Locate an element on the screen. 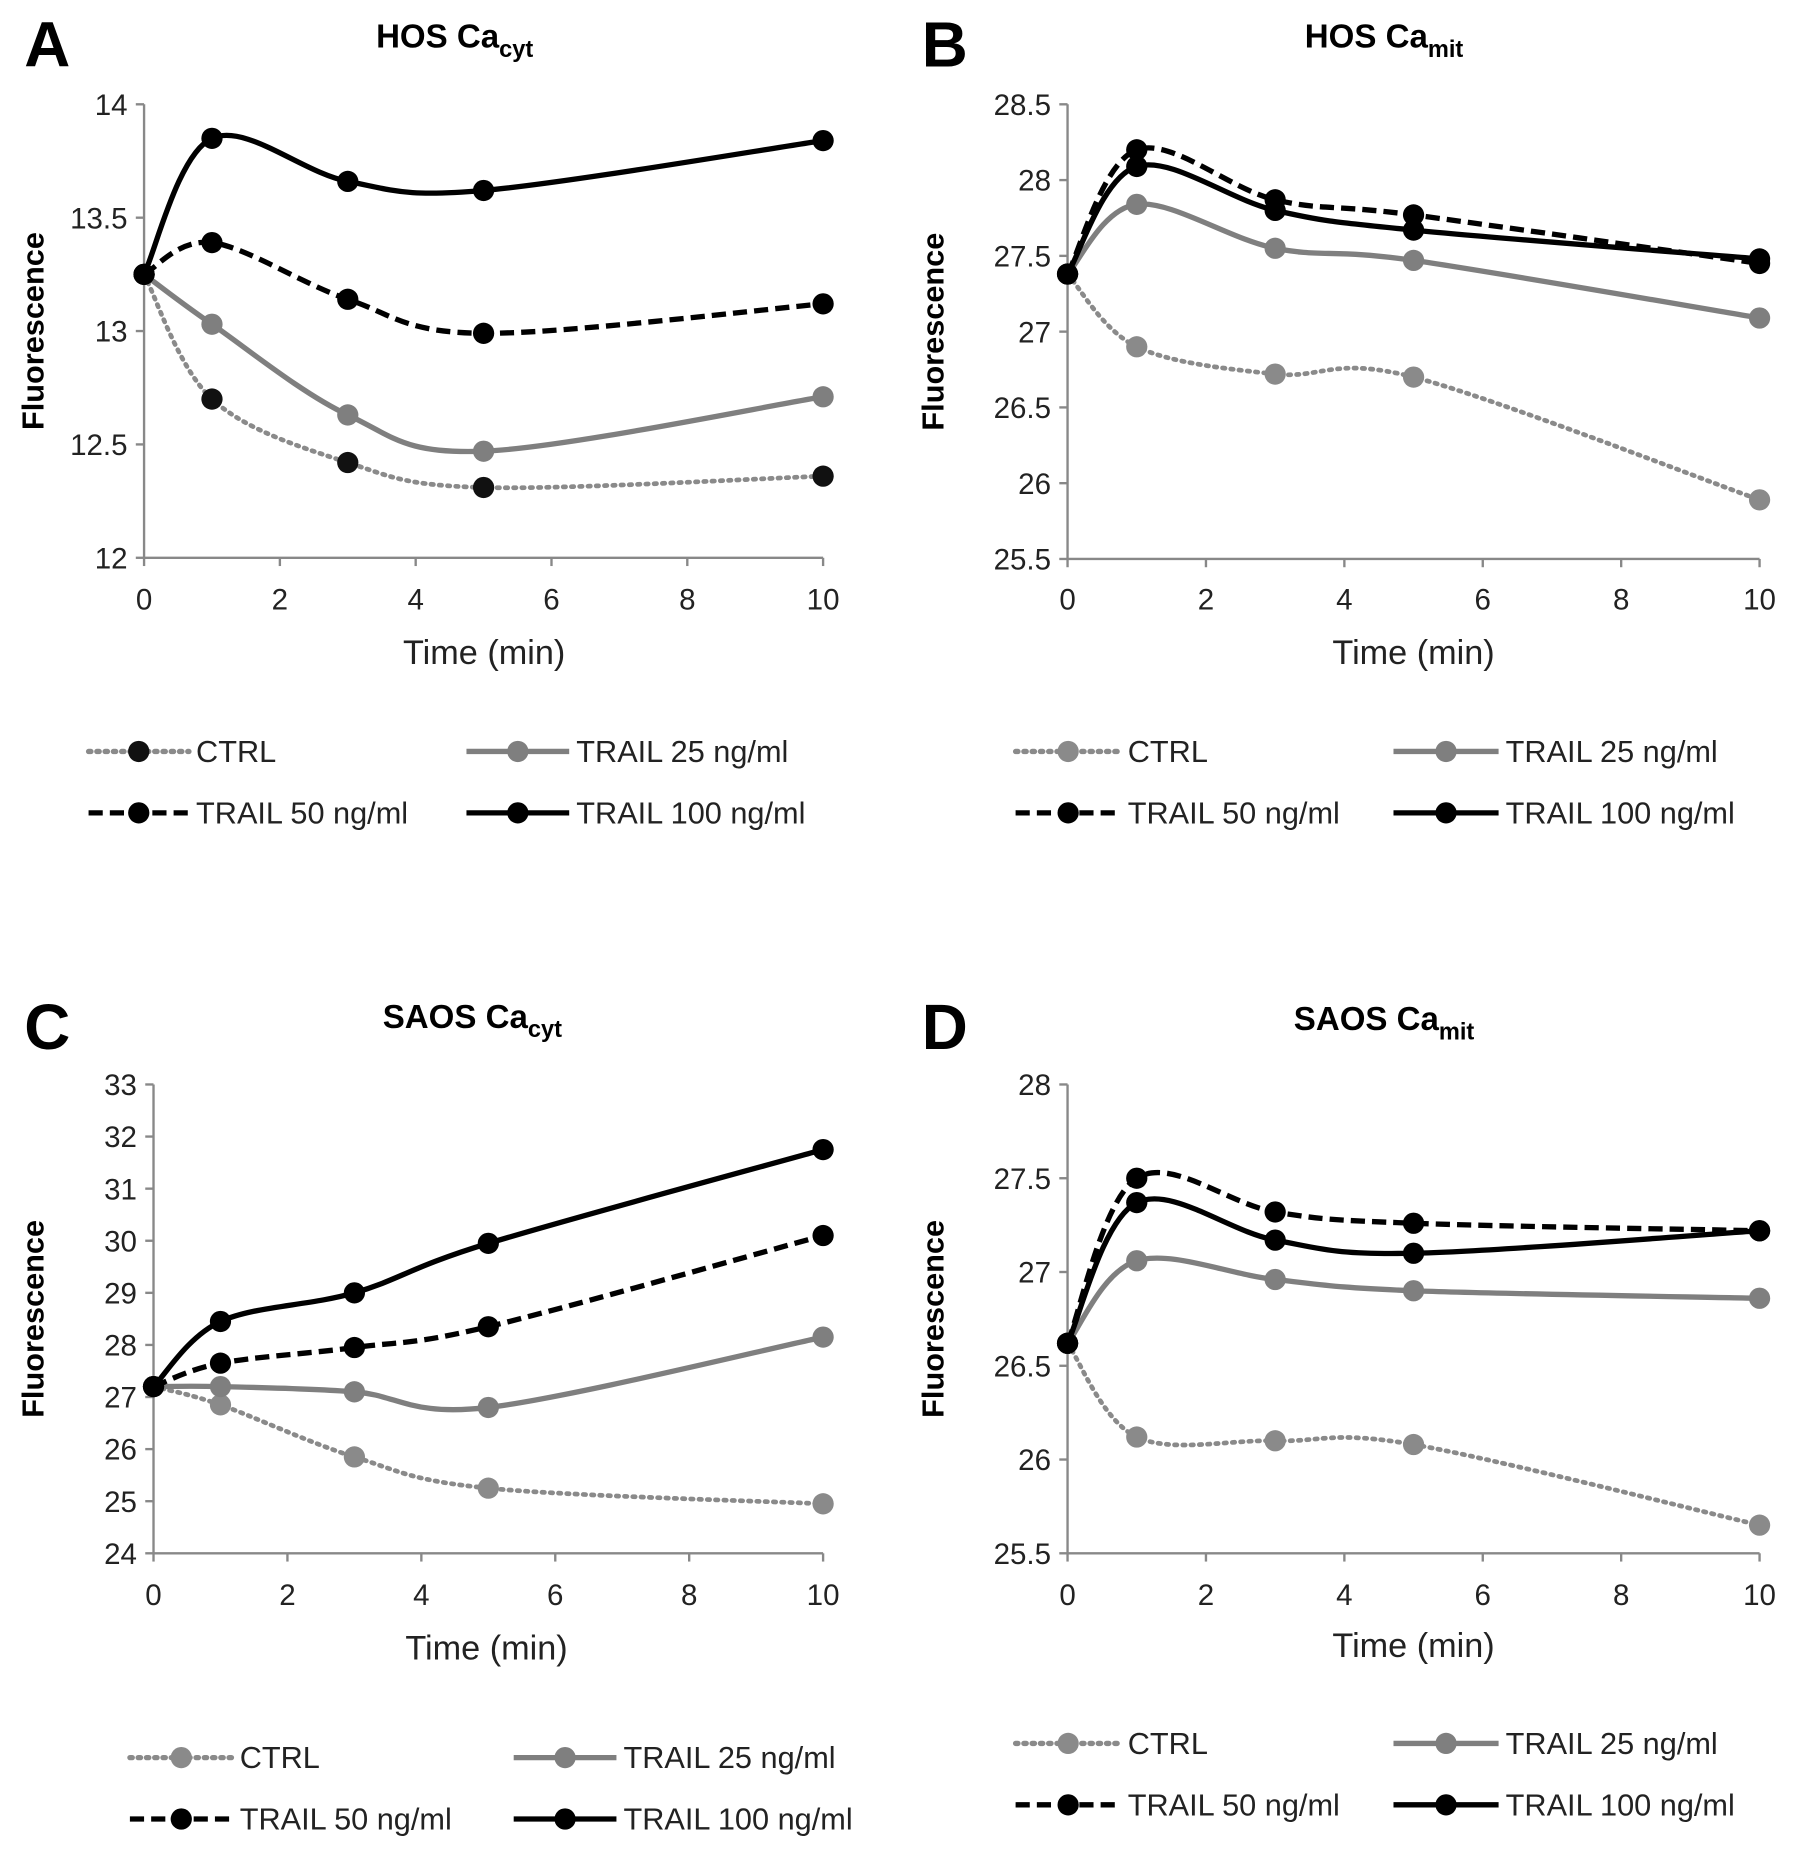 Image resolution: width=1795 pixels, height=1856 pixels. chart-title-subscript: mit is located at coordinates (1446, 50).